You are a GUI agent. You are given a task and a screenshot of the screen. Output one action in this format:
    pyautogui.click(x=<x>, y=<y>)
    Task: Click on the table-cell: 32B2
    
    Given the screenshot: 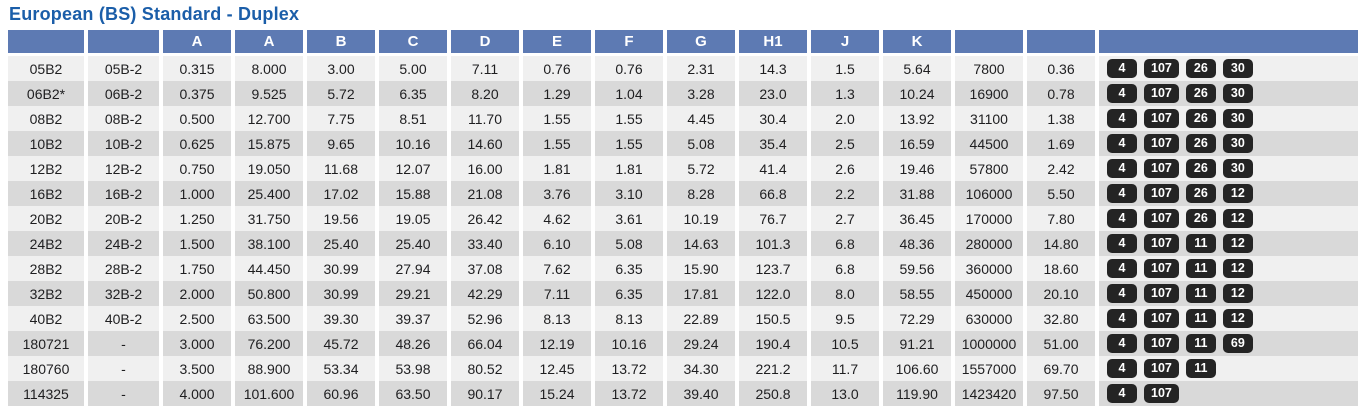 What is the action you would take?
    pyautogui.click(x=46, y=293)
    